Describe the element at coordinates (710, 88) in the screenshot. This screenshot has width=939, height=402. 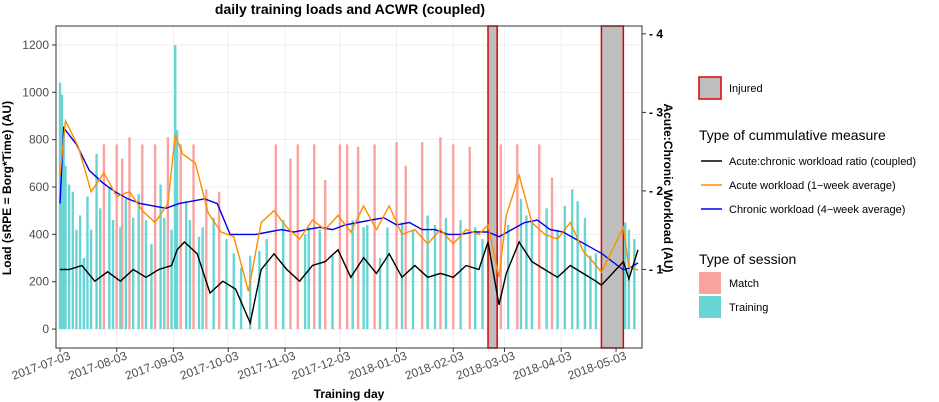
I see `legend-injured-key` at that location.